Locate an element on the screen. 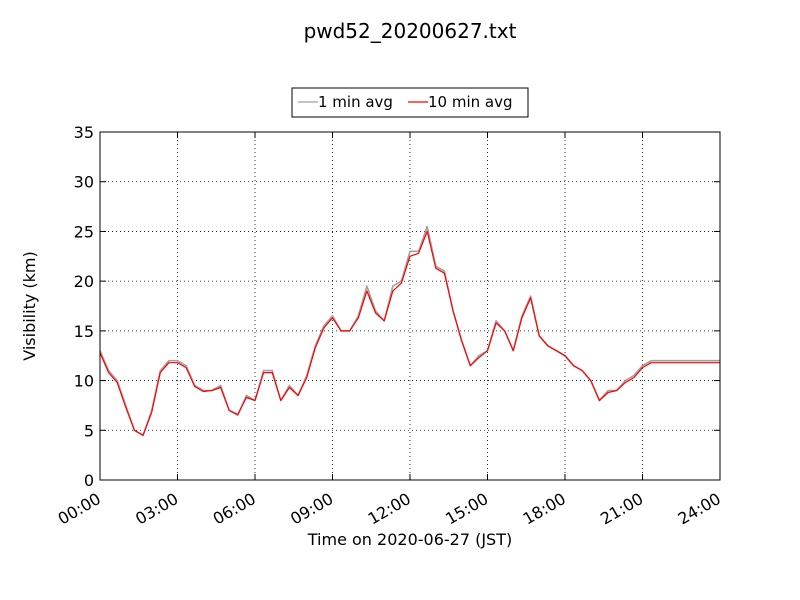 The image size is (800, 600). chart-title: pwd52_20200627.txt is located at coordinates (410, 31).